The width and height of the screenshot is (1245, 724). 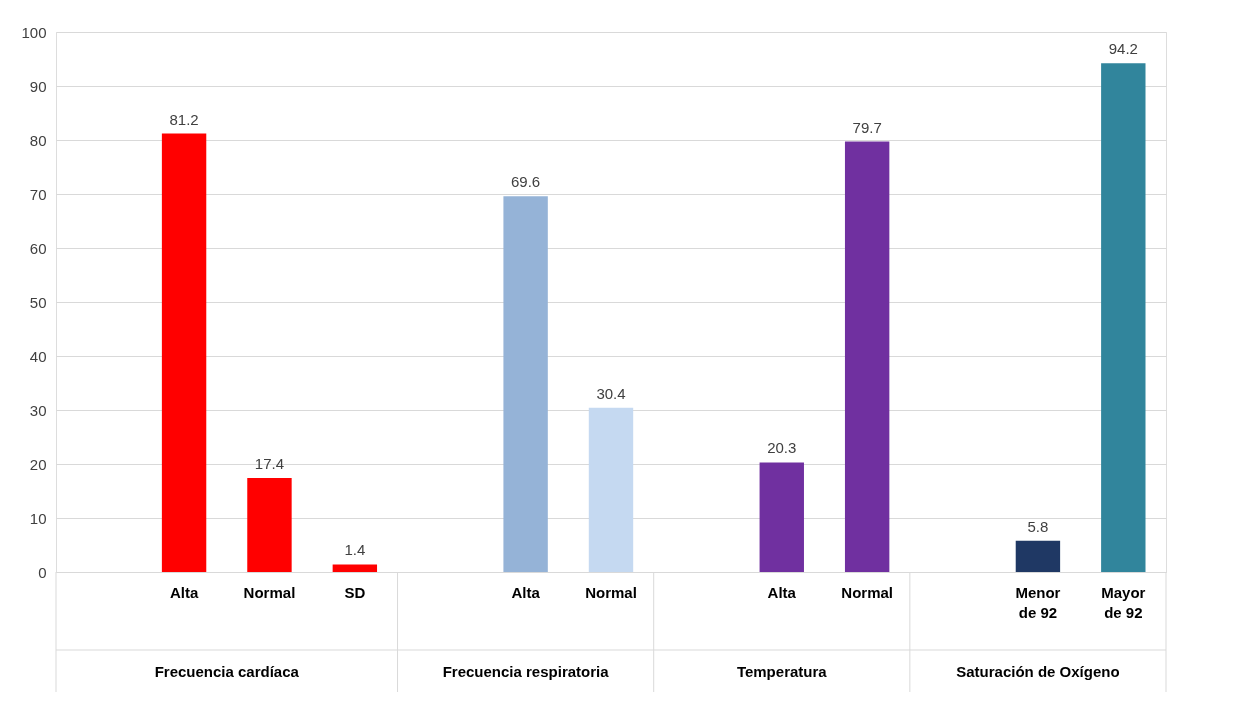 What do you see at coordinates (782, 671) in the screenshot?
I see `text: Temperatura` at bounding box center [782, 671].